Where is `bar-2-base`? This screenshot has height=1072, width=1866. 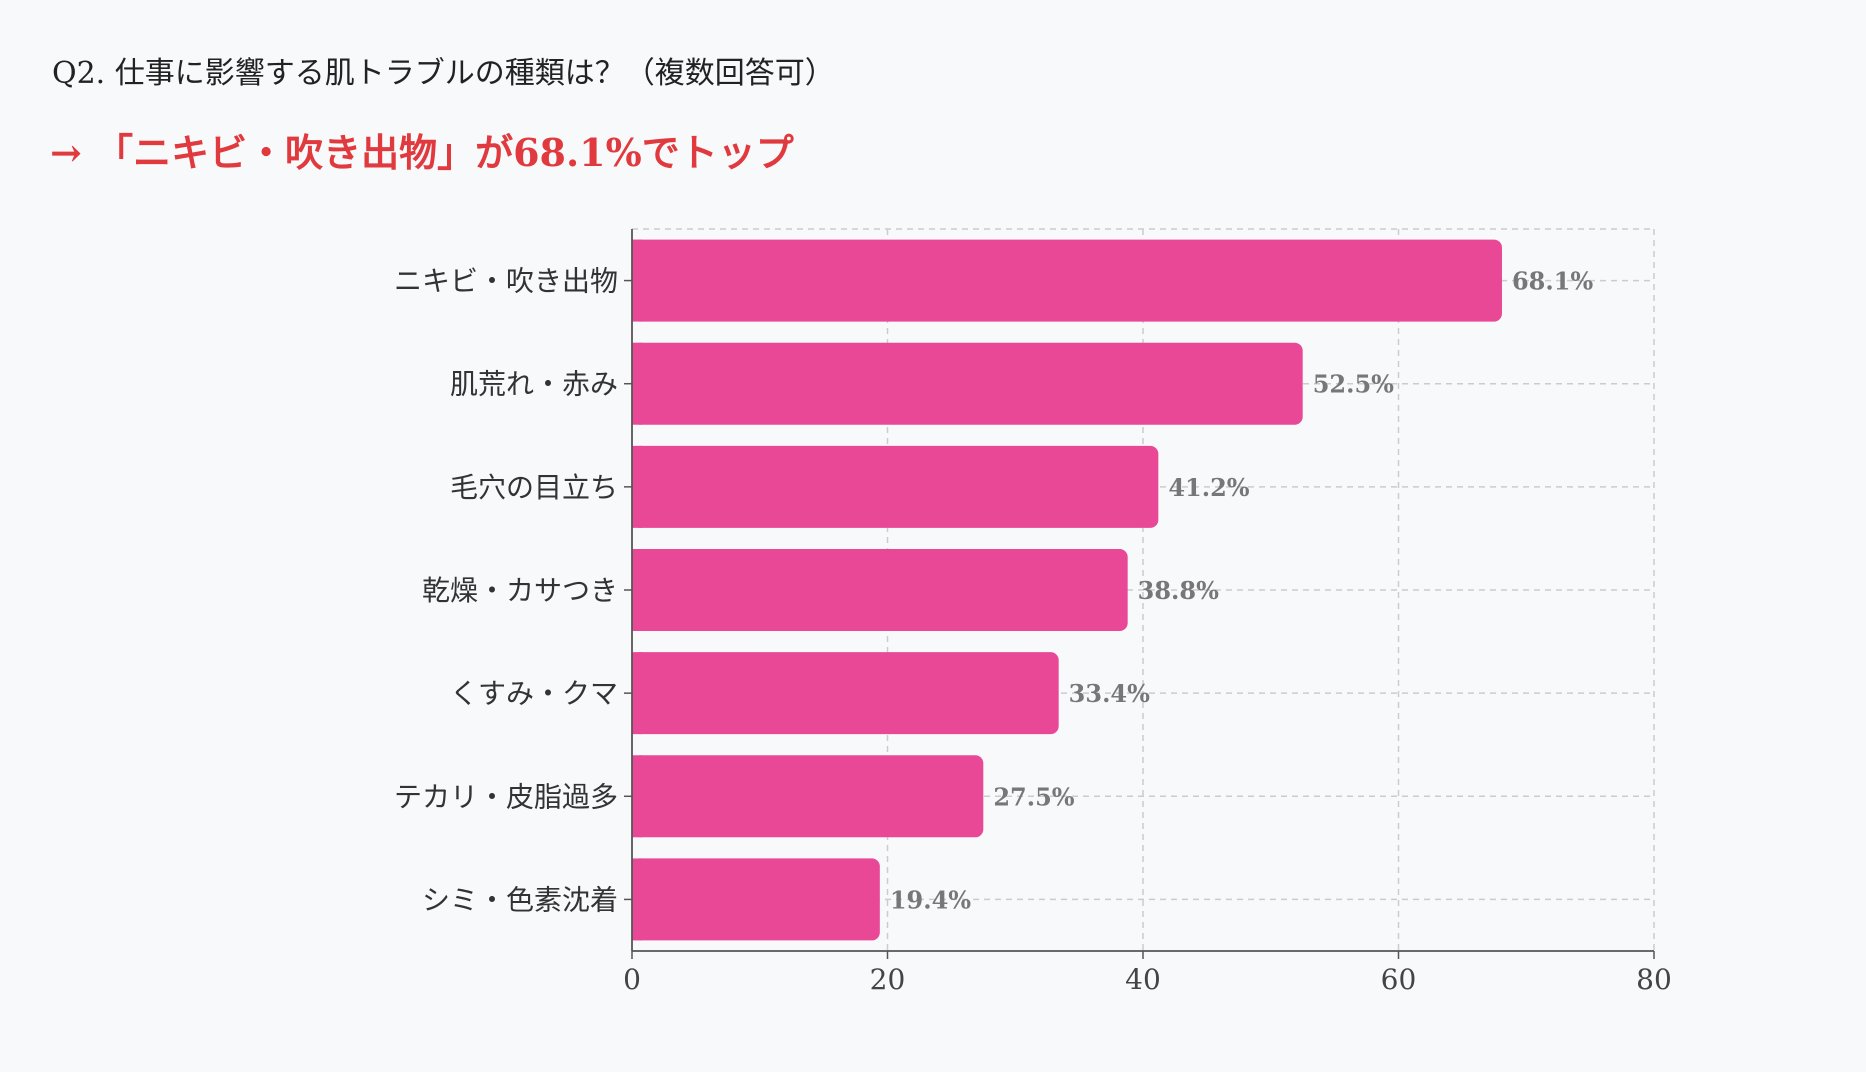 bar-2-base is located at coordinates (637, 486).